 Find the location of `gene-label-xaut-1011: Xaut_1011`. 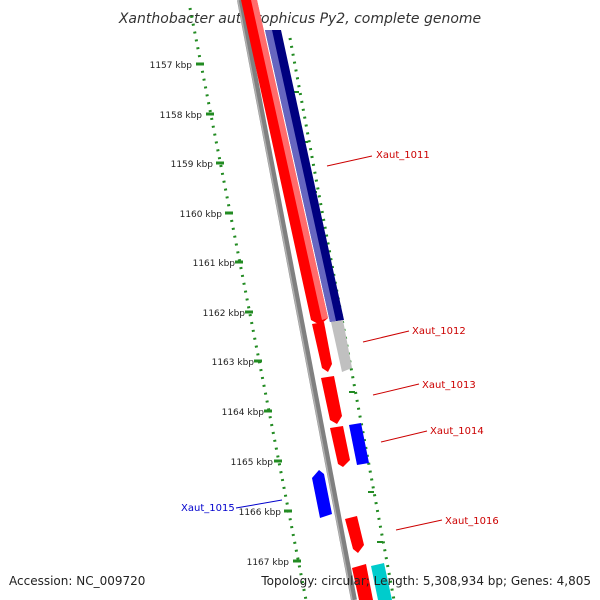

gene-label-xaut-1011: Xaut_1011 is located at coordinates (403, 155).